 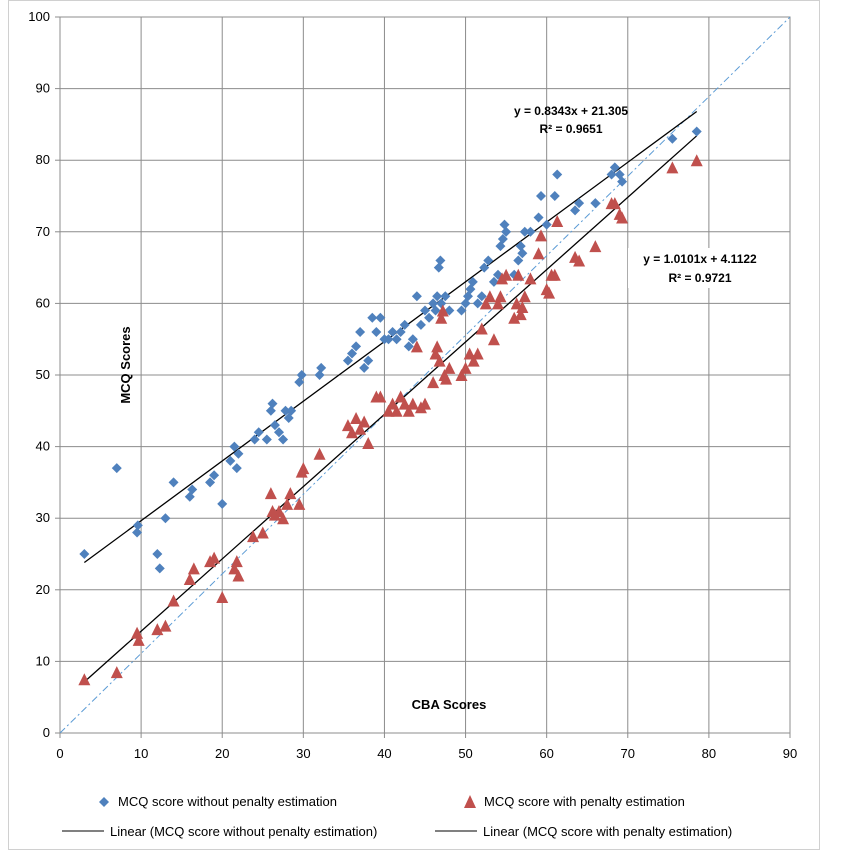 What do you see at coordinates (43, 88) in the screenshot?
I see `y-tick-label: 90` at bounding box center [43, 88].